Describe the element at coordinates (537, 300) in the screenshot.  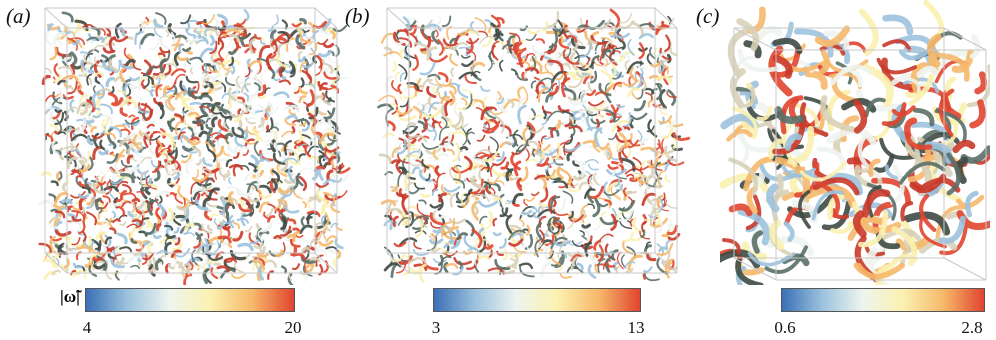
I see `colorbar-b` at that location.